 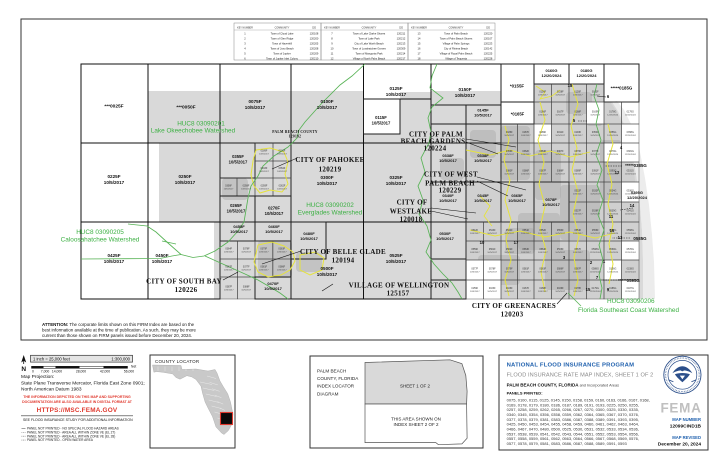 I want to click on svg-text: 0558G, so click(x=630, y=230).